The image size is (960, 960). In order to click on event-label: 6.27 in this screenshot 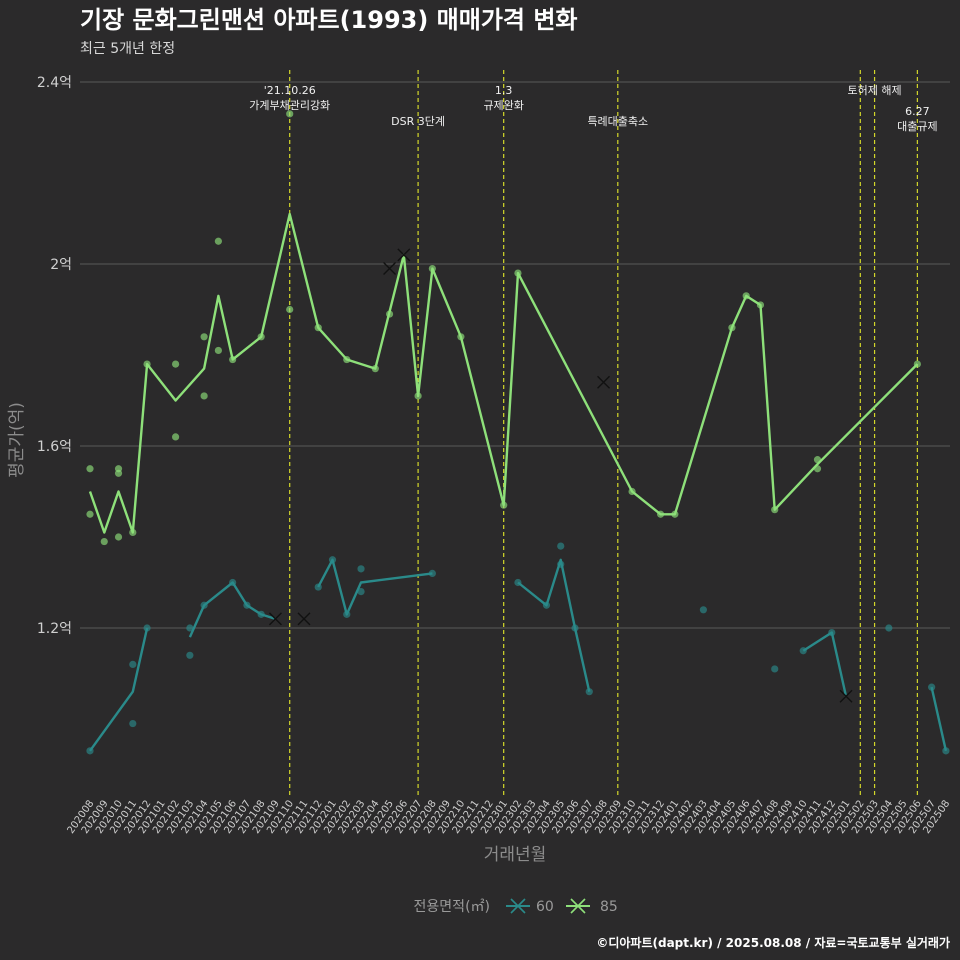, I will do `click(917, 111)`.